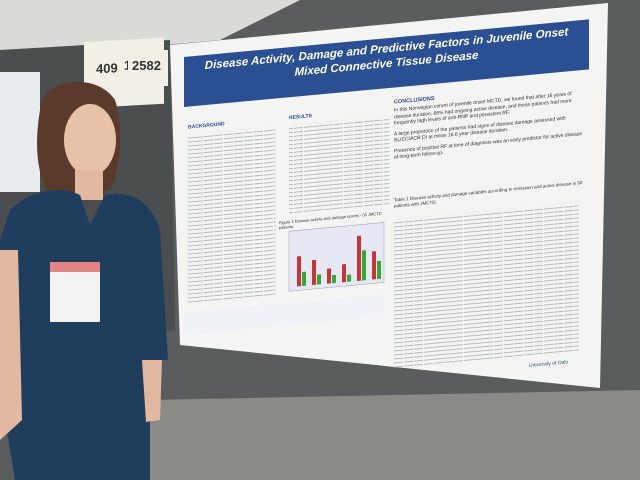 The image size is (640, 480). What do you see at coordinates (395, 435) in the screenshot?
I see `floor` at bounding box center [395, 435].